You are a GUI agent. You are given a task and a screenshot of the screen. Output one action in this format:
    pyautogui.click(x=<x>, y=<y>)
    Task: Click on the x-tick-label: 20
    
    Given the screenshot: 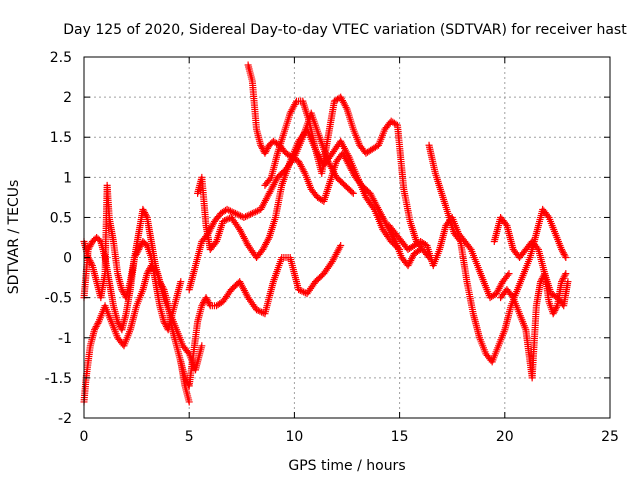 What is the action you would take?
    pyautogui.click(x=505, y=437)
    